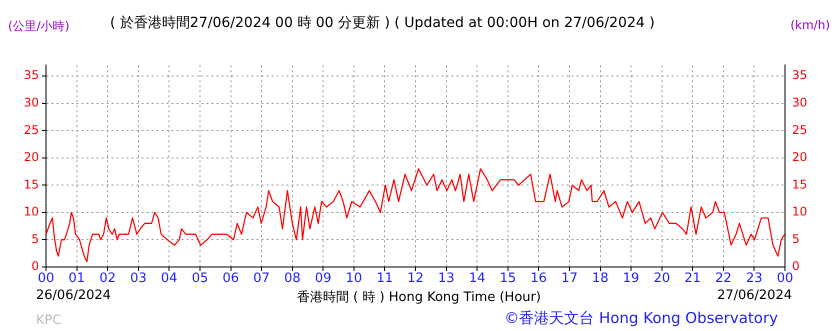 The image size is (838, 331). I want to click on y2-tick-label: 20, so click(800, 157).